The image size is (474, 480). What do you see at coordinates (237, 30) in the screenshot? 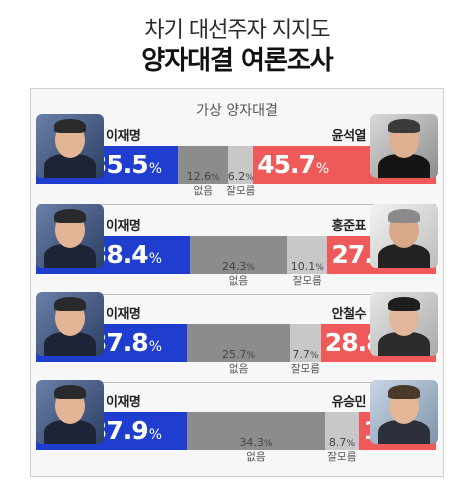
I see `title-line-1: 차기 대선주자 지지도` at bounding box center [237, 30].